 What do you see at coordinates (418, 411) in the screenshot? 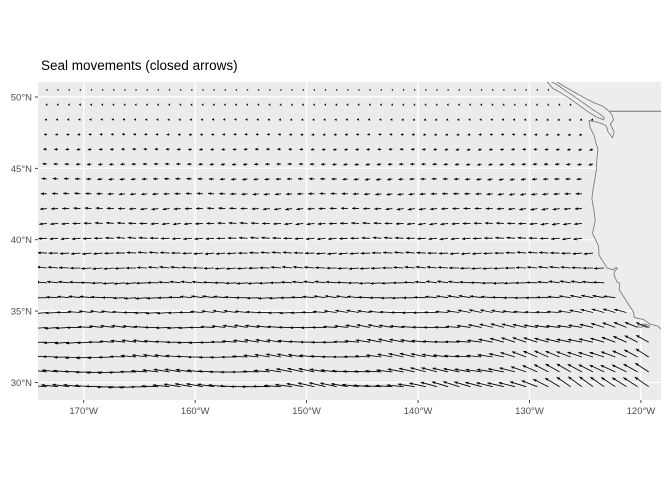
I see `x-tick-label: 140°W` at bounding box center [418, 411].